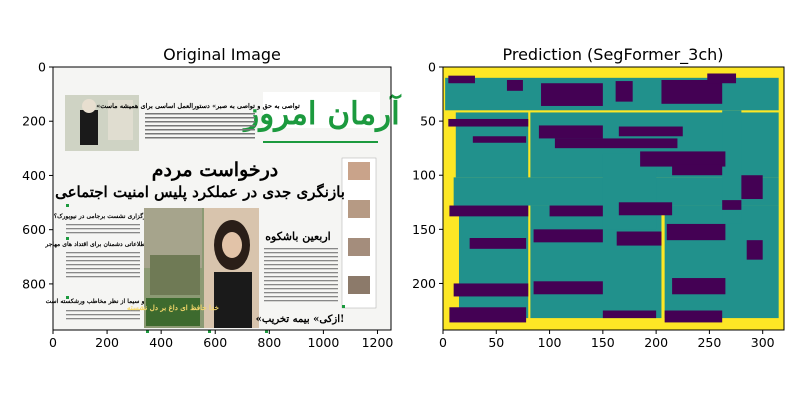 This screenshot has height=404, width=800. What do you see at coordinates (603, 342) in the screenshot?
I see `x-tick-label: 150` at bounding box center [603, 342].